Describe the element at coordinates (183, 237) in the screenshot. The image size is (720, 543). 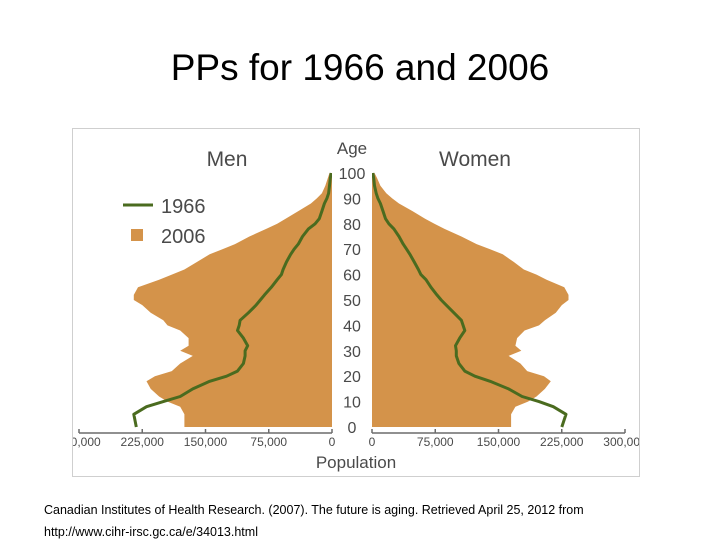
I see `legend-2006-label: 2006` at that location.